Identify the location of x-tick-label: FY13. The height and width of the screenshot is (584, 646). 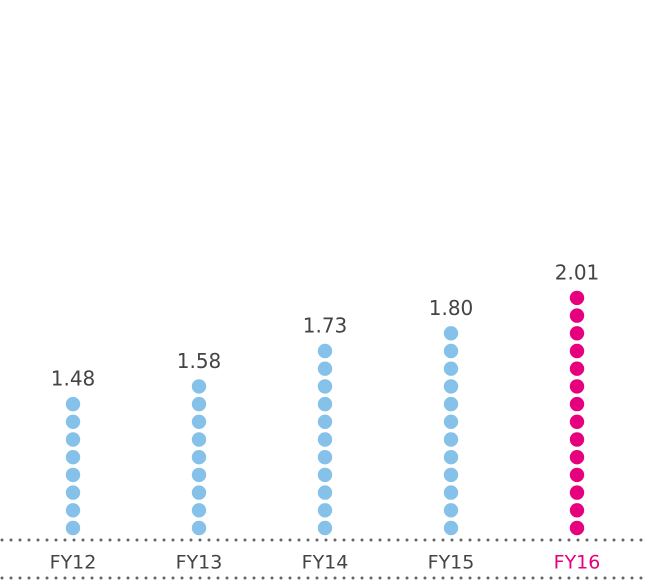
(199, 563).